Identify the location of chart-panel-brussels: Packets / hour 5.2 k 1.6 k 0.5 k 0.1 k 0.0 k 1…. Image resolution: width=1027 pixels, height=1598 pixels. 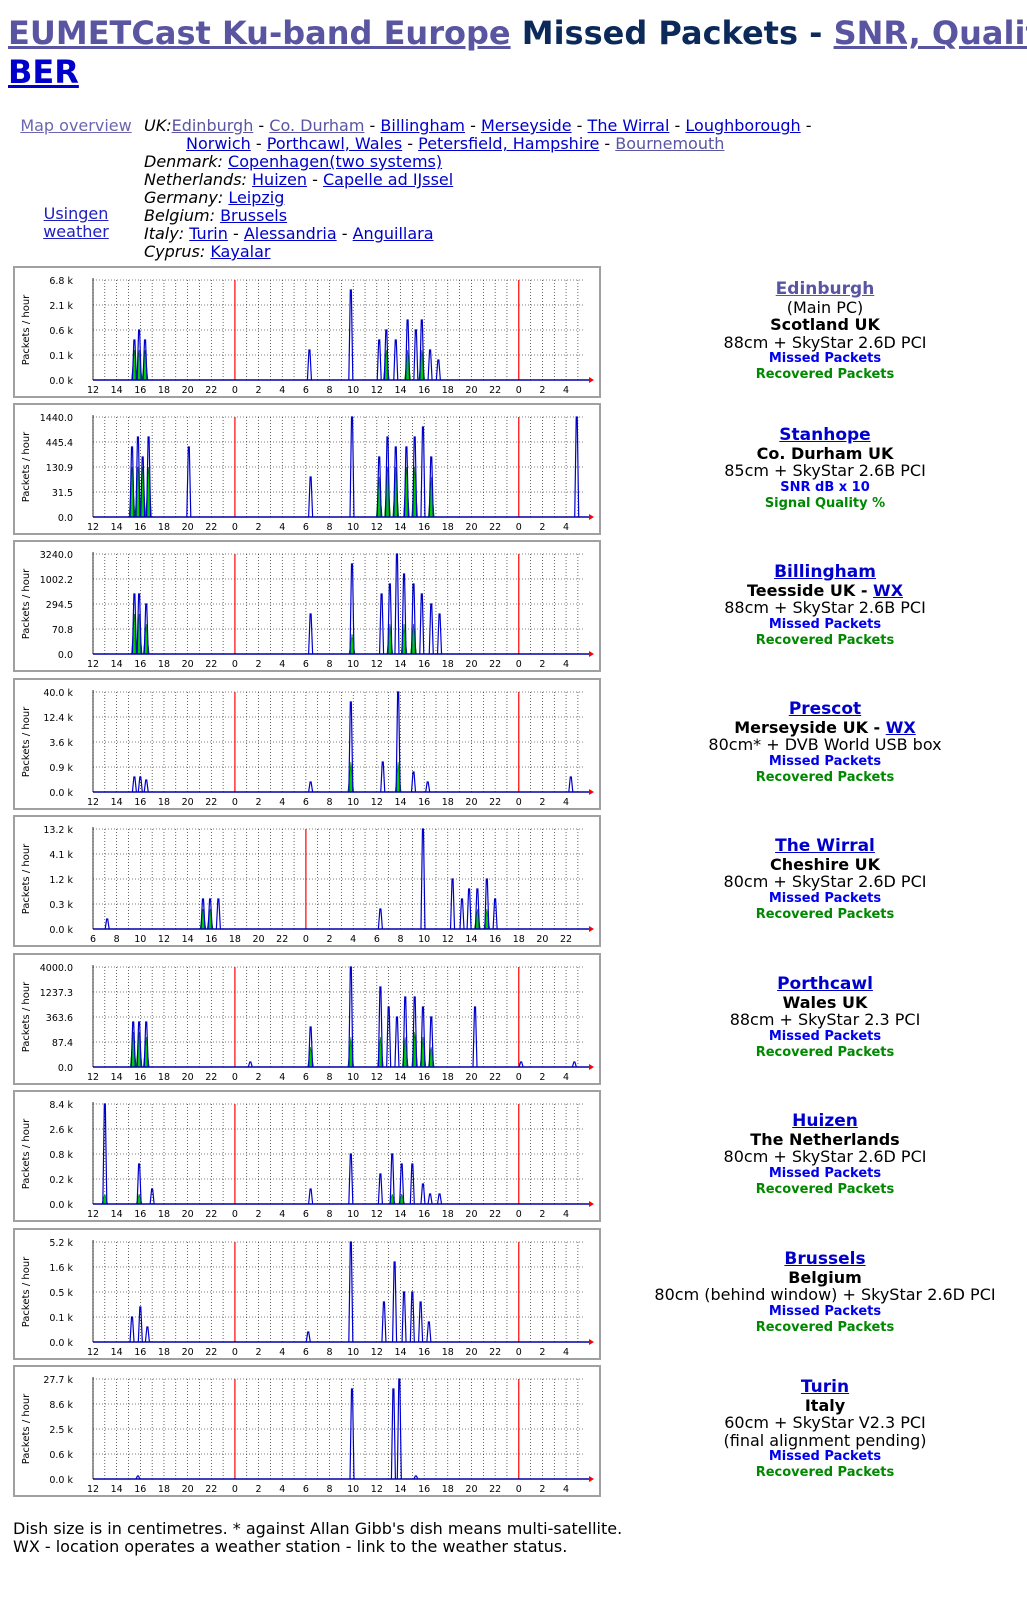
(307, 1294).